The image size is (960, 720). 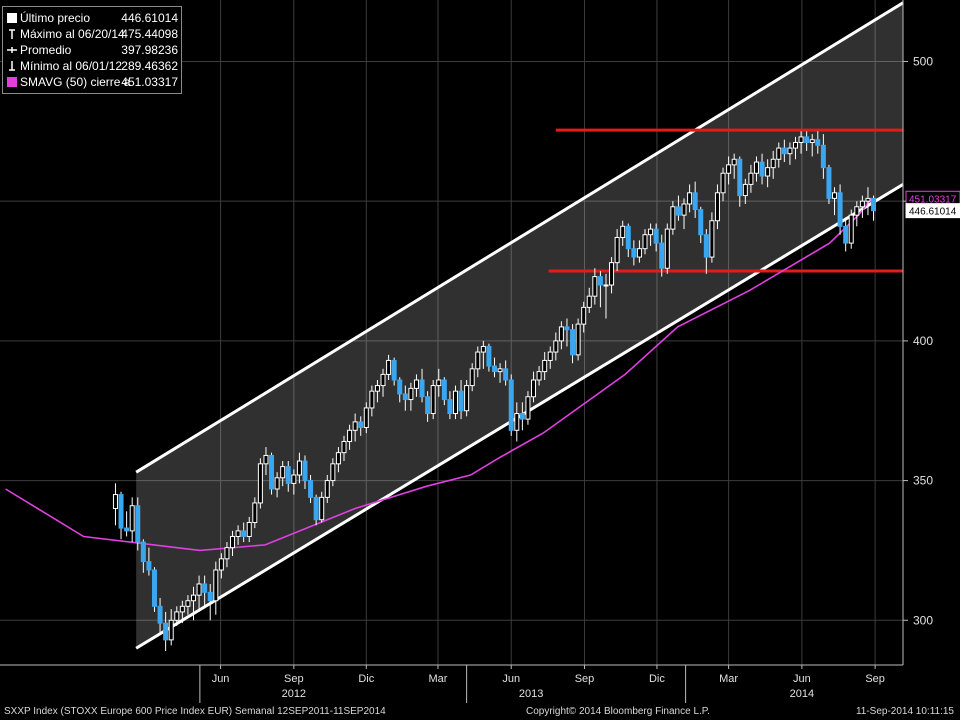 What do you see at coordinates (531, 694) in the screenshot?
I see `x-year-label: 2013` at bounding box center [531, 694].